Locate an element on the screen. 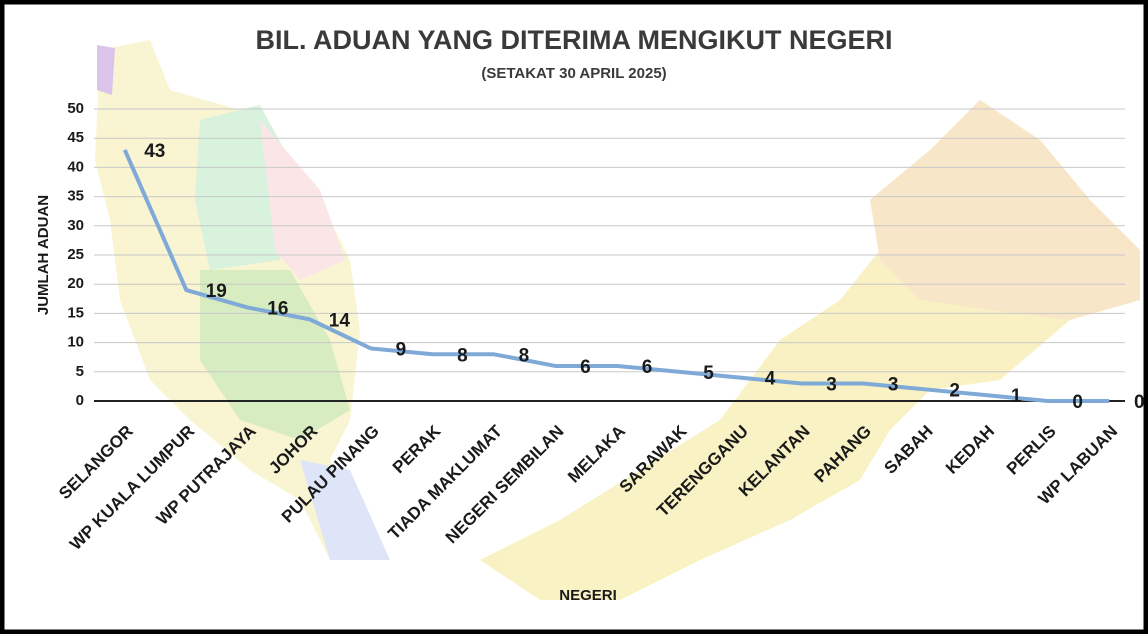 The height and width of the screenshot is (634, 1148). y-tick-label: 50 is located at coordinates (75, 108).